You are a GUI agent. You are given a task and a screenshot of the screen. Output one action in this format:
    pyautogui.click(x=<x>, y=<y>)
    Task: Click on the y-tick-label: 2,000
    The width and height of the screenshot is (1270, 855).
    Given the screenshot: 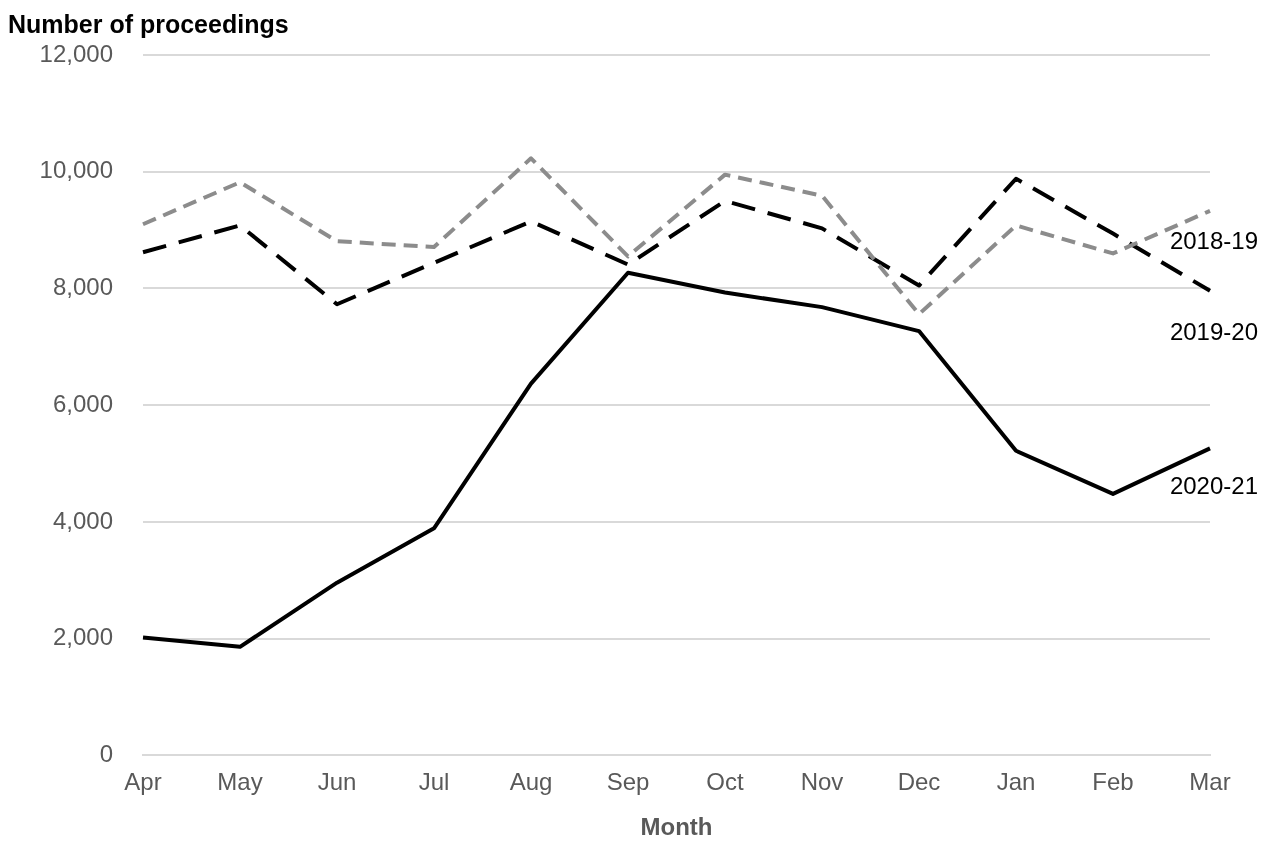 What is the action you would take?
    pyautogui.click(x=82, y=637)
    